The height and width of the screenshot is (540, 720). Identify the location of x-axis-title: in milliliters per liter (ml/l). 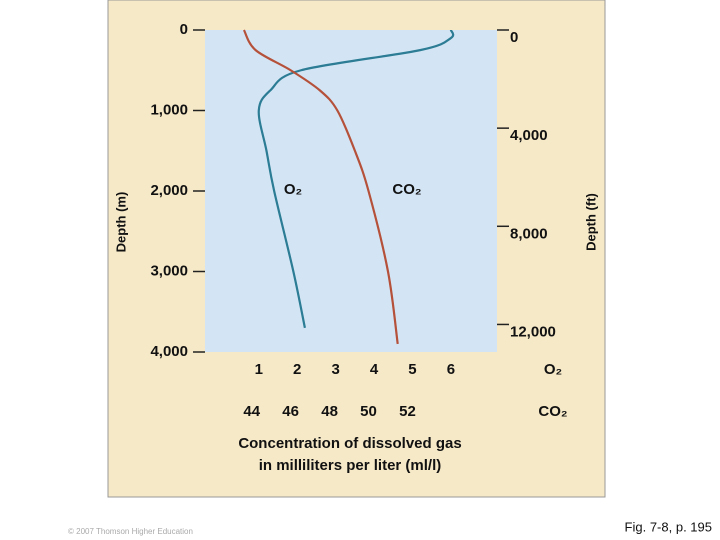
(350, 465).